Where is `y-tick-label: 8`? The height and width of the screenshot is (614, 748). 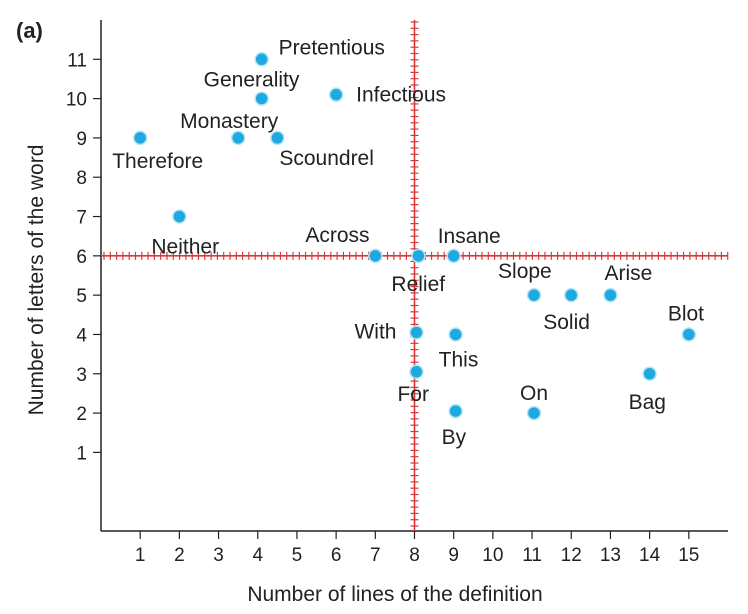 y-tick-label: 8 is located at coordinates (81, 178).